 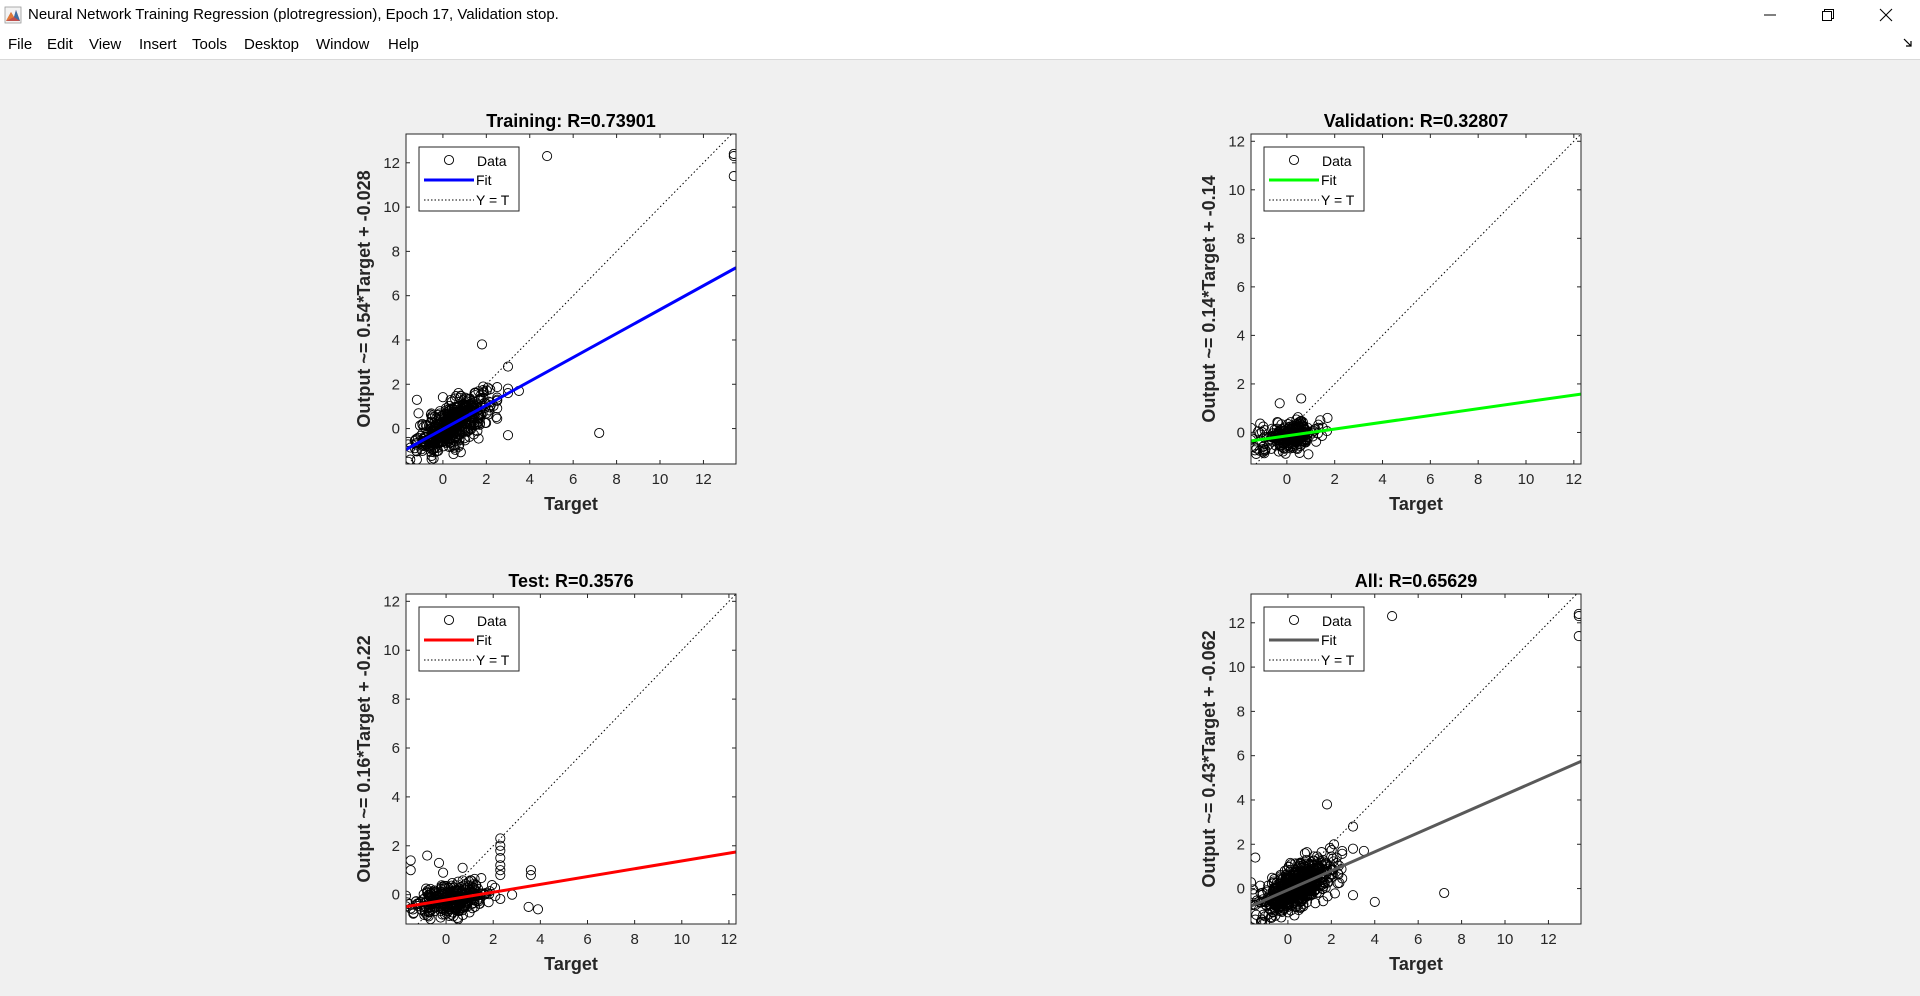 I want to click on plot-title: Training: R=0.73901, so click(x=571, y=121).